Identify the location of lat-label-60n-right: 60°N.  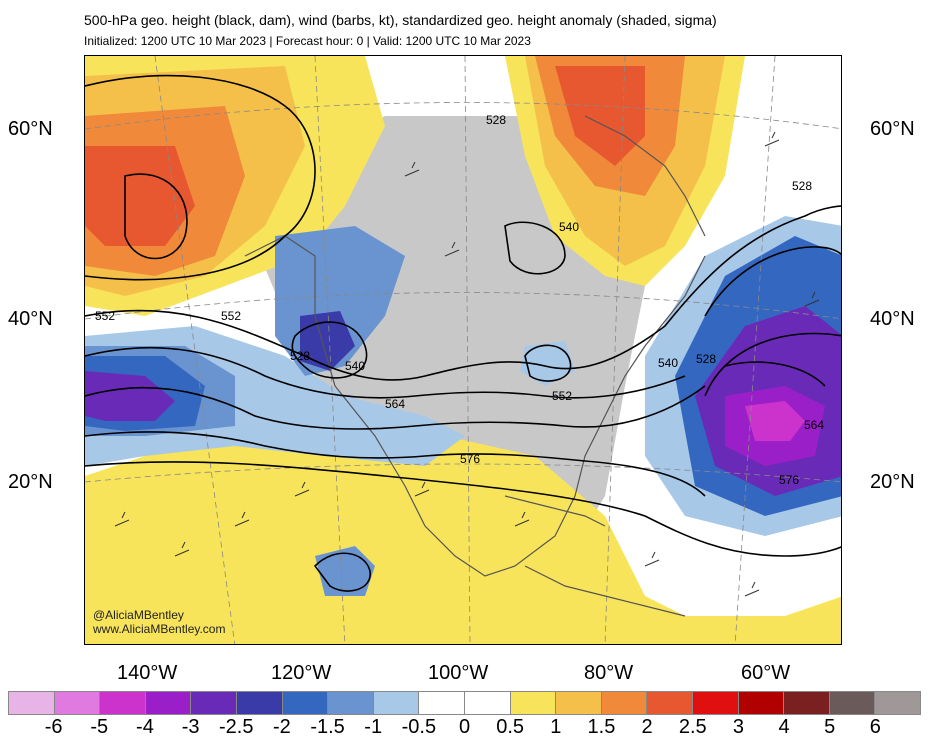
(892, 129).